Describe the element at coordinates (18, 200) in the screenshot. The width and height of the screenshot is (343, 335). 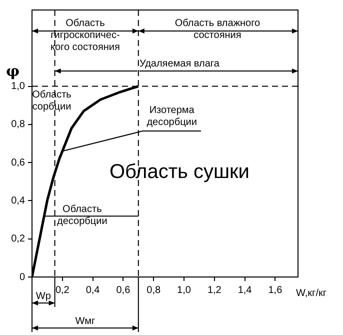
I see `y-tick-label: 0,4` at that location.